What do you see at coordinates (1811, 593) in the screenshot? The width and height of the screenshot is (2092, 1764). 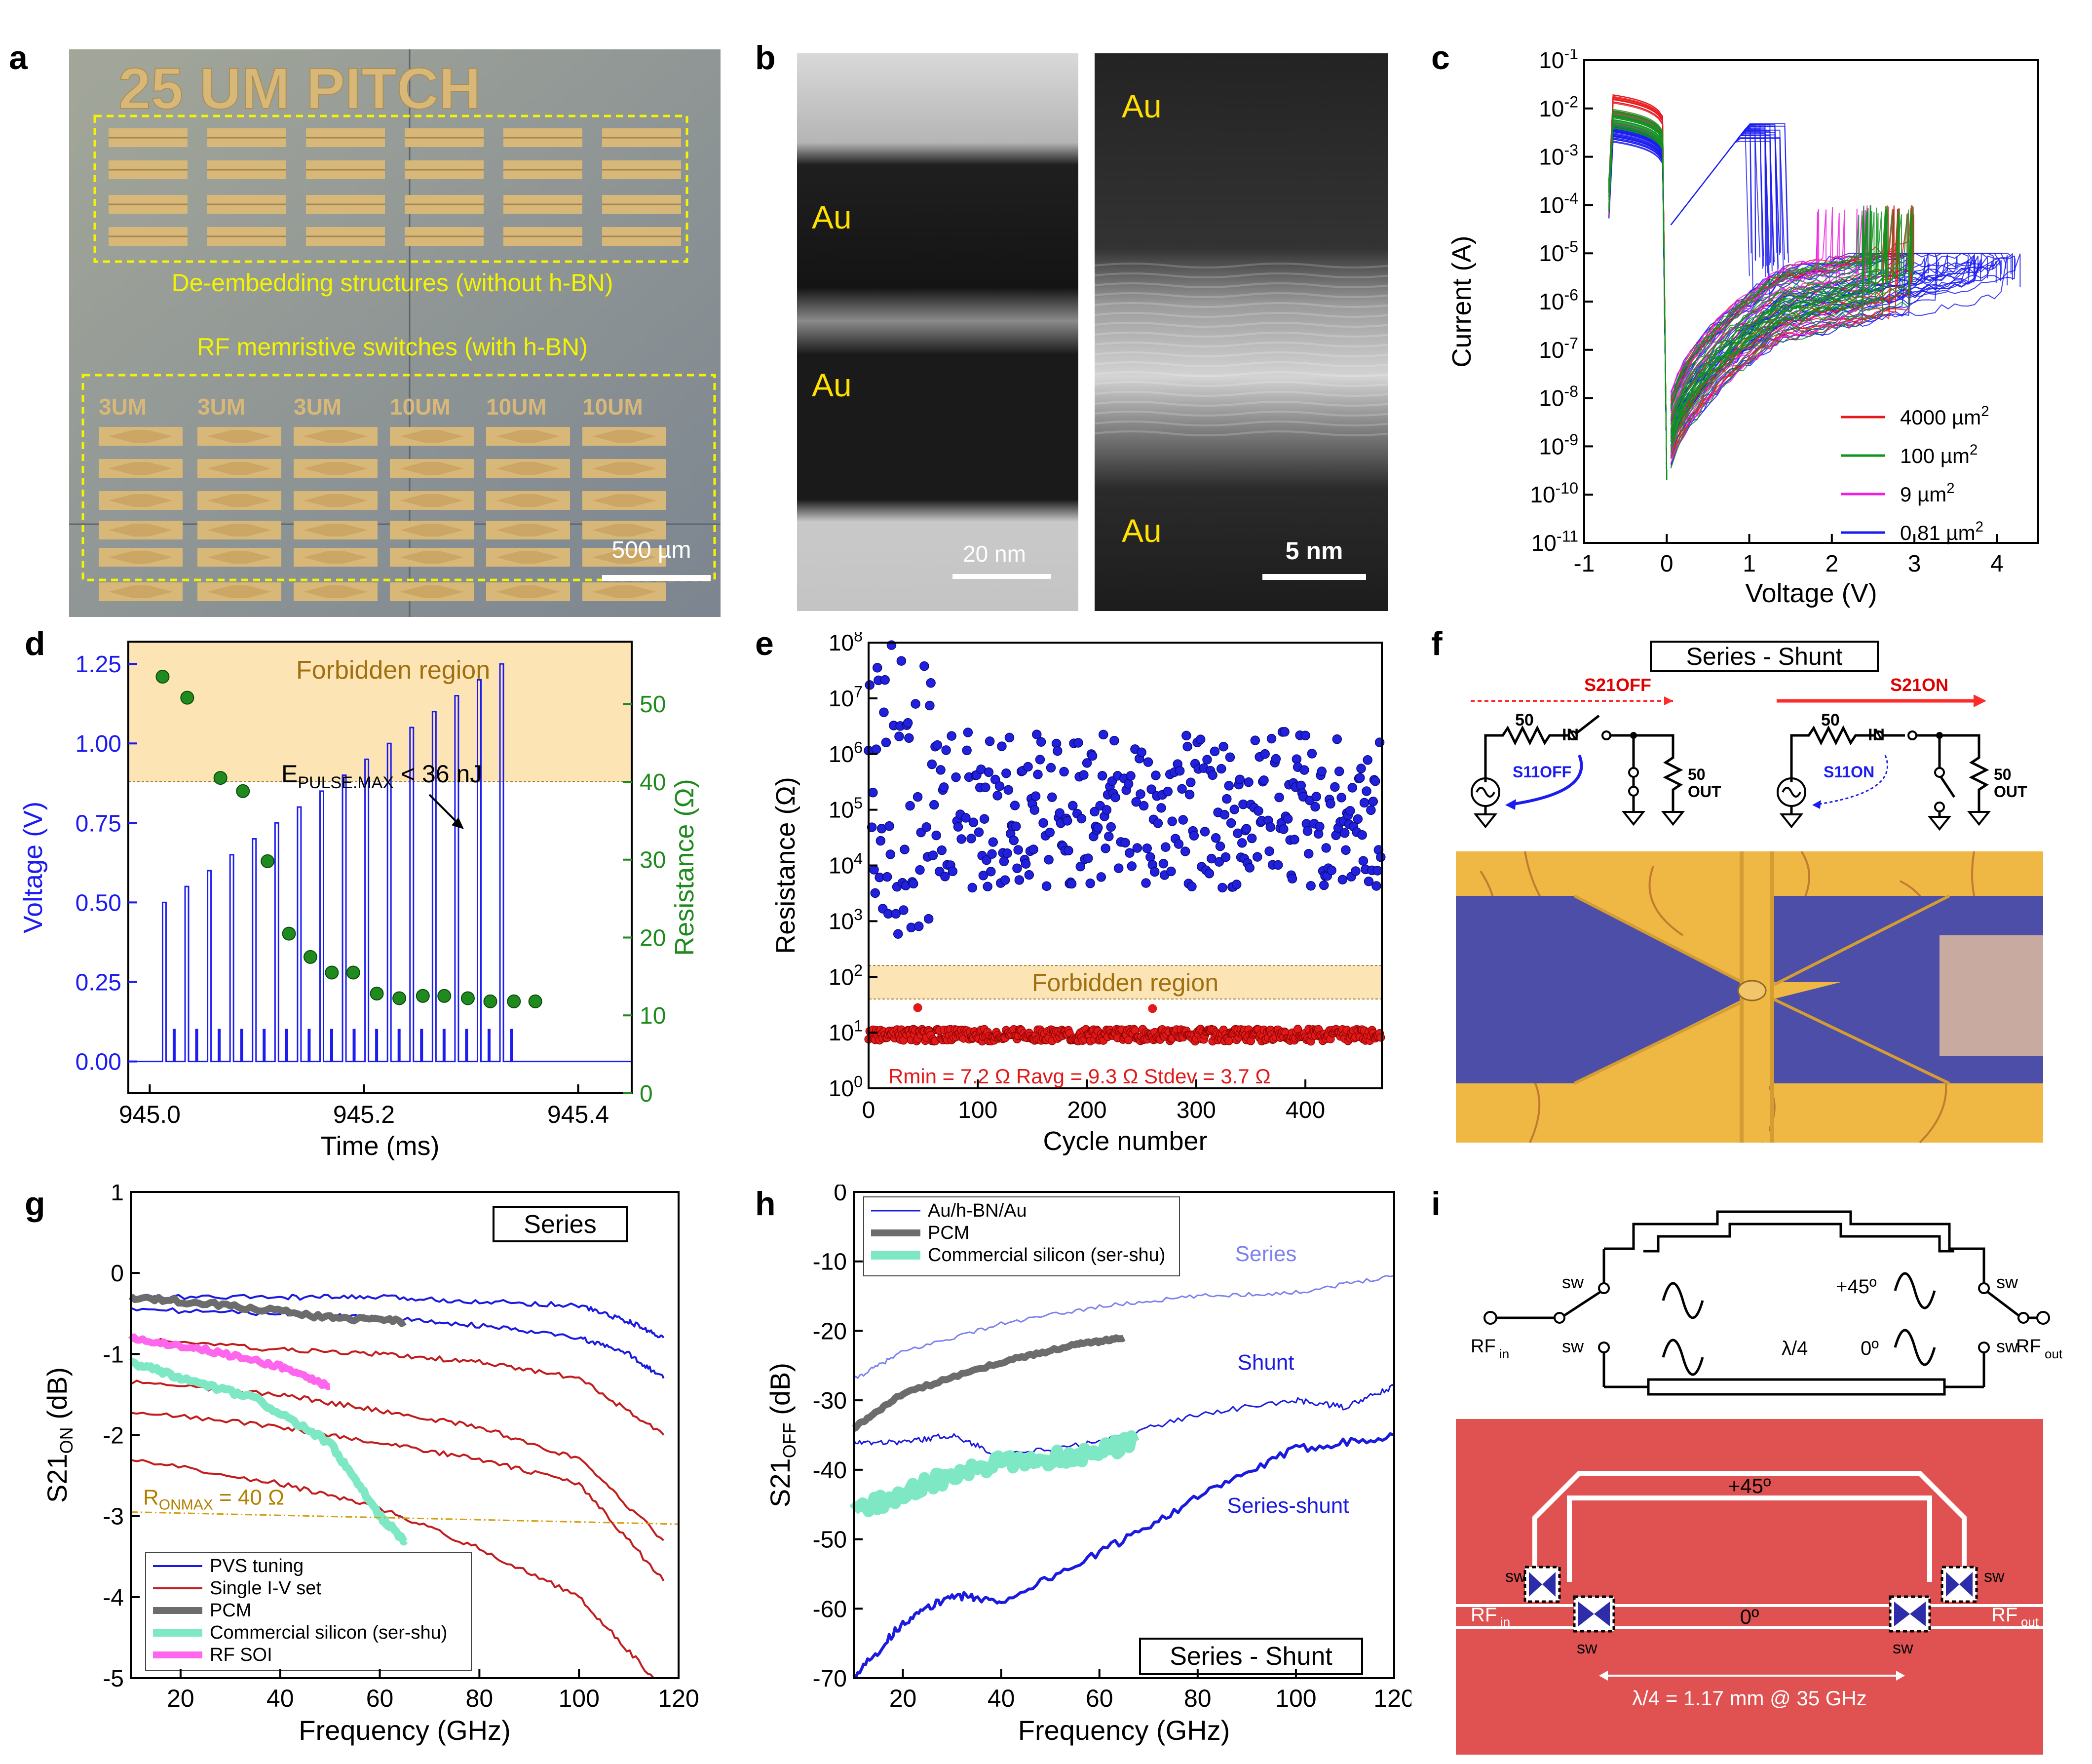 I see `panel-c-xlabel: Voltage (V)` at bounding box center [1811, 593].